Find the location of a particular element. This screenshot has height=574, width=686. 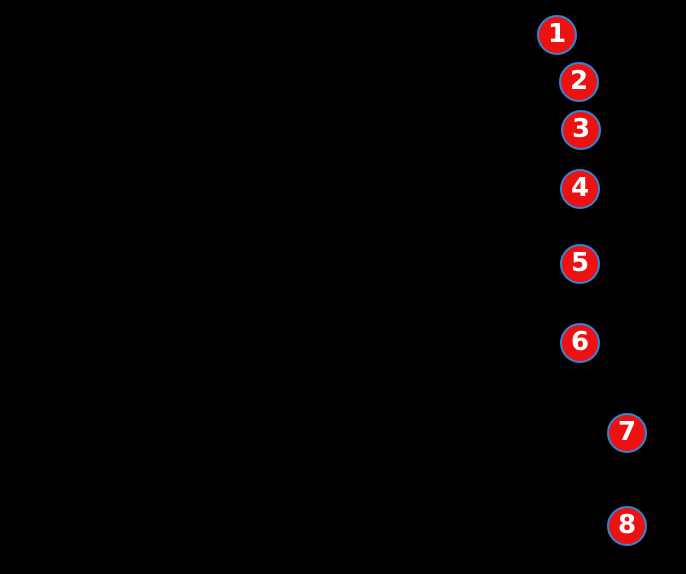

annotation-marker-2: 2 is located at coordinates (579, 82).